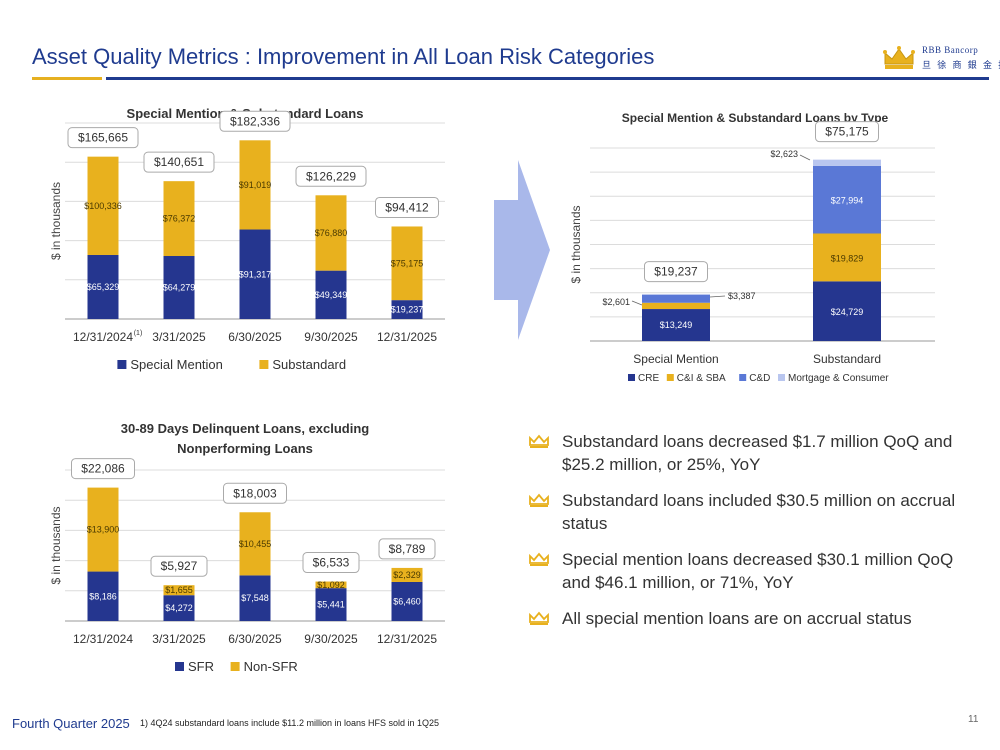  What do you see at coordinates (67, 78) in the screenshot?
I see `title-underline-gold` at bounding box center [67, 78].